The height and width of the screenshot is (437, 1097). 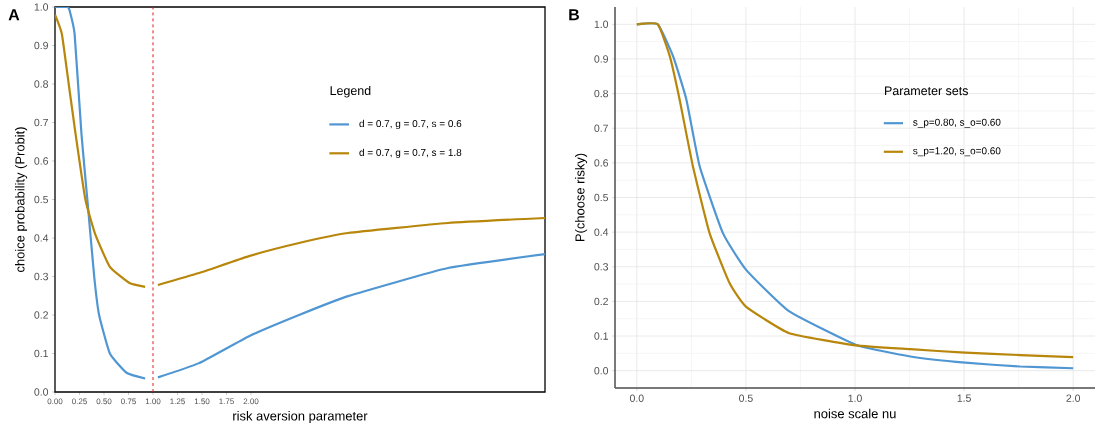 What do you see at coordinates (957, 123) in the screenshot?
I see `legend-label: s_p=0.80, s_o=0.60` at bounding box center [957, 123].